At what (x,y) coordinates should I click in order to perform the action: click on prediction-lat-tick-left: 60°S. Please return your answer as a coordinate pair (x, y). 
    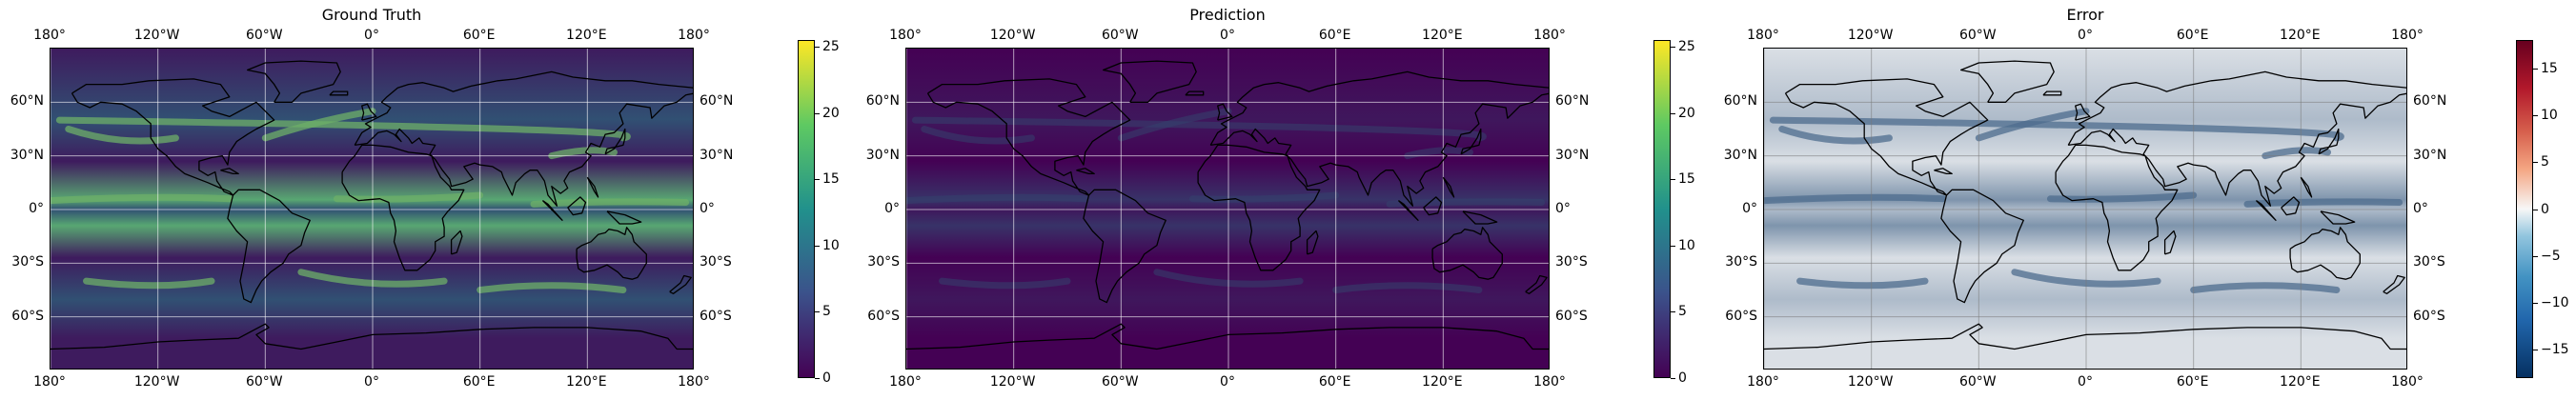
    Looking at the image, I should click on (883, 316).